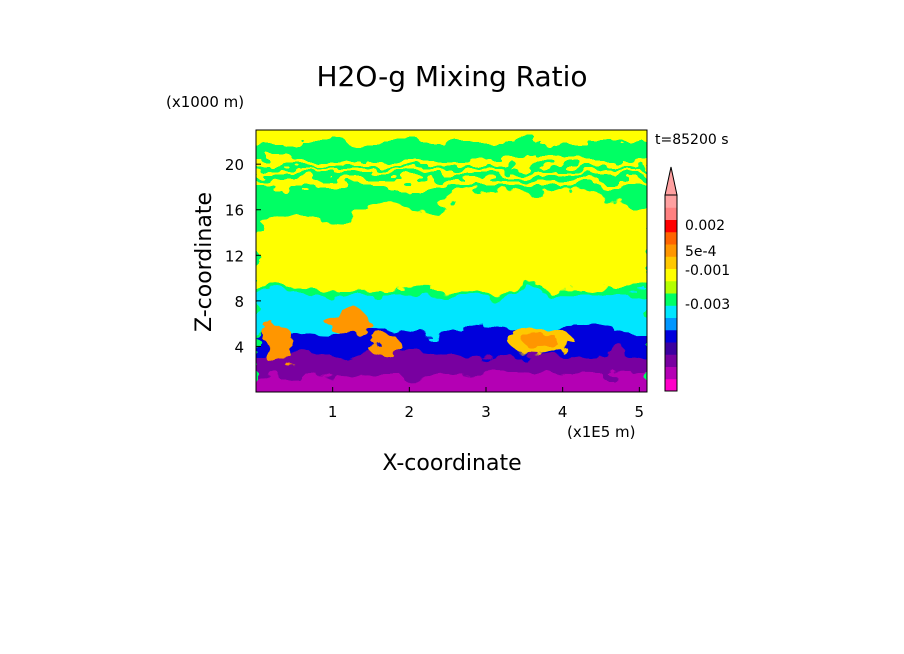 Image resolution: width=904 pixels, height=654 pixels. I want to click on colorbar-frame, so click(671, 293).